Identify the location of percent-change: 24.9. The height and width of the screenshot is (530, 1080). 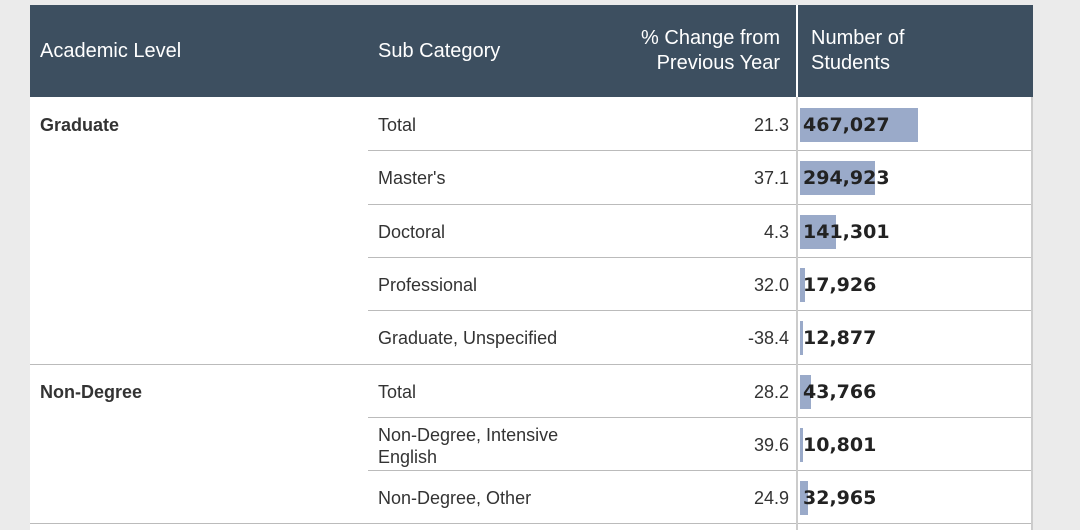
(771, 498).